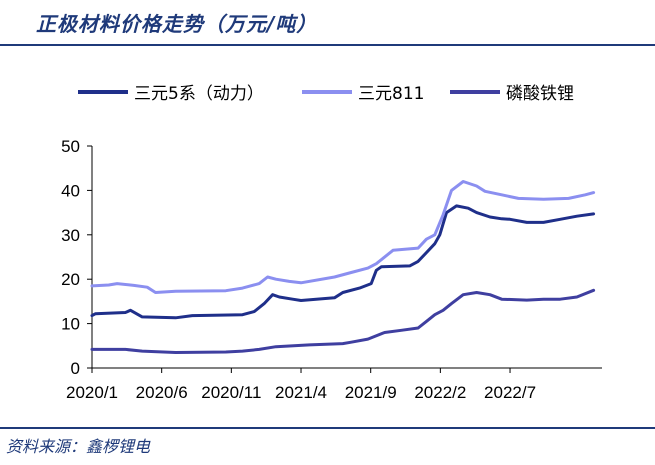  I want to click on x-tick-label: 2020/1, so click(92, 392).